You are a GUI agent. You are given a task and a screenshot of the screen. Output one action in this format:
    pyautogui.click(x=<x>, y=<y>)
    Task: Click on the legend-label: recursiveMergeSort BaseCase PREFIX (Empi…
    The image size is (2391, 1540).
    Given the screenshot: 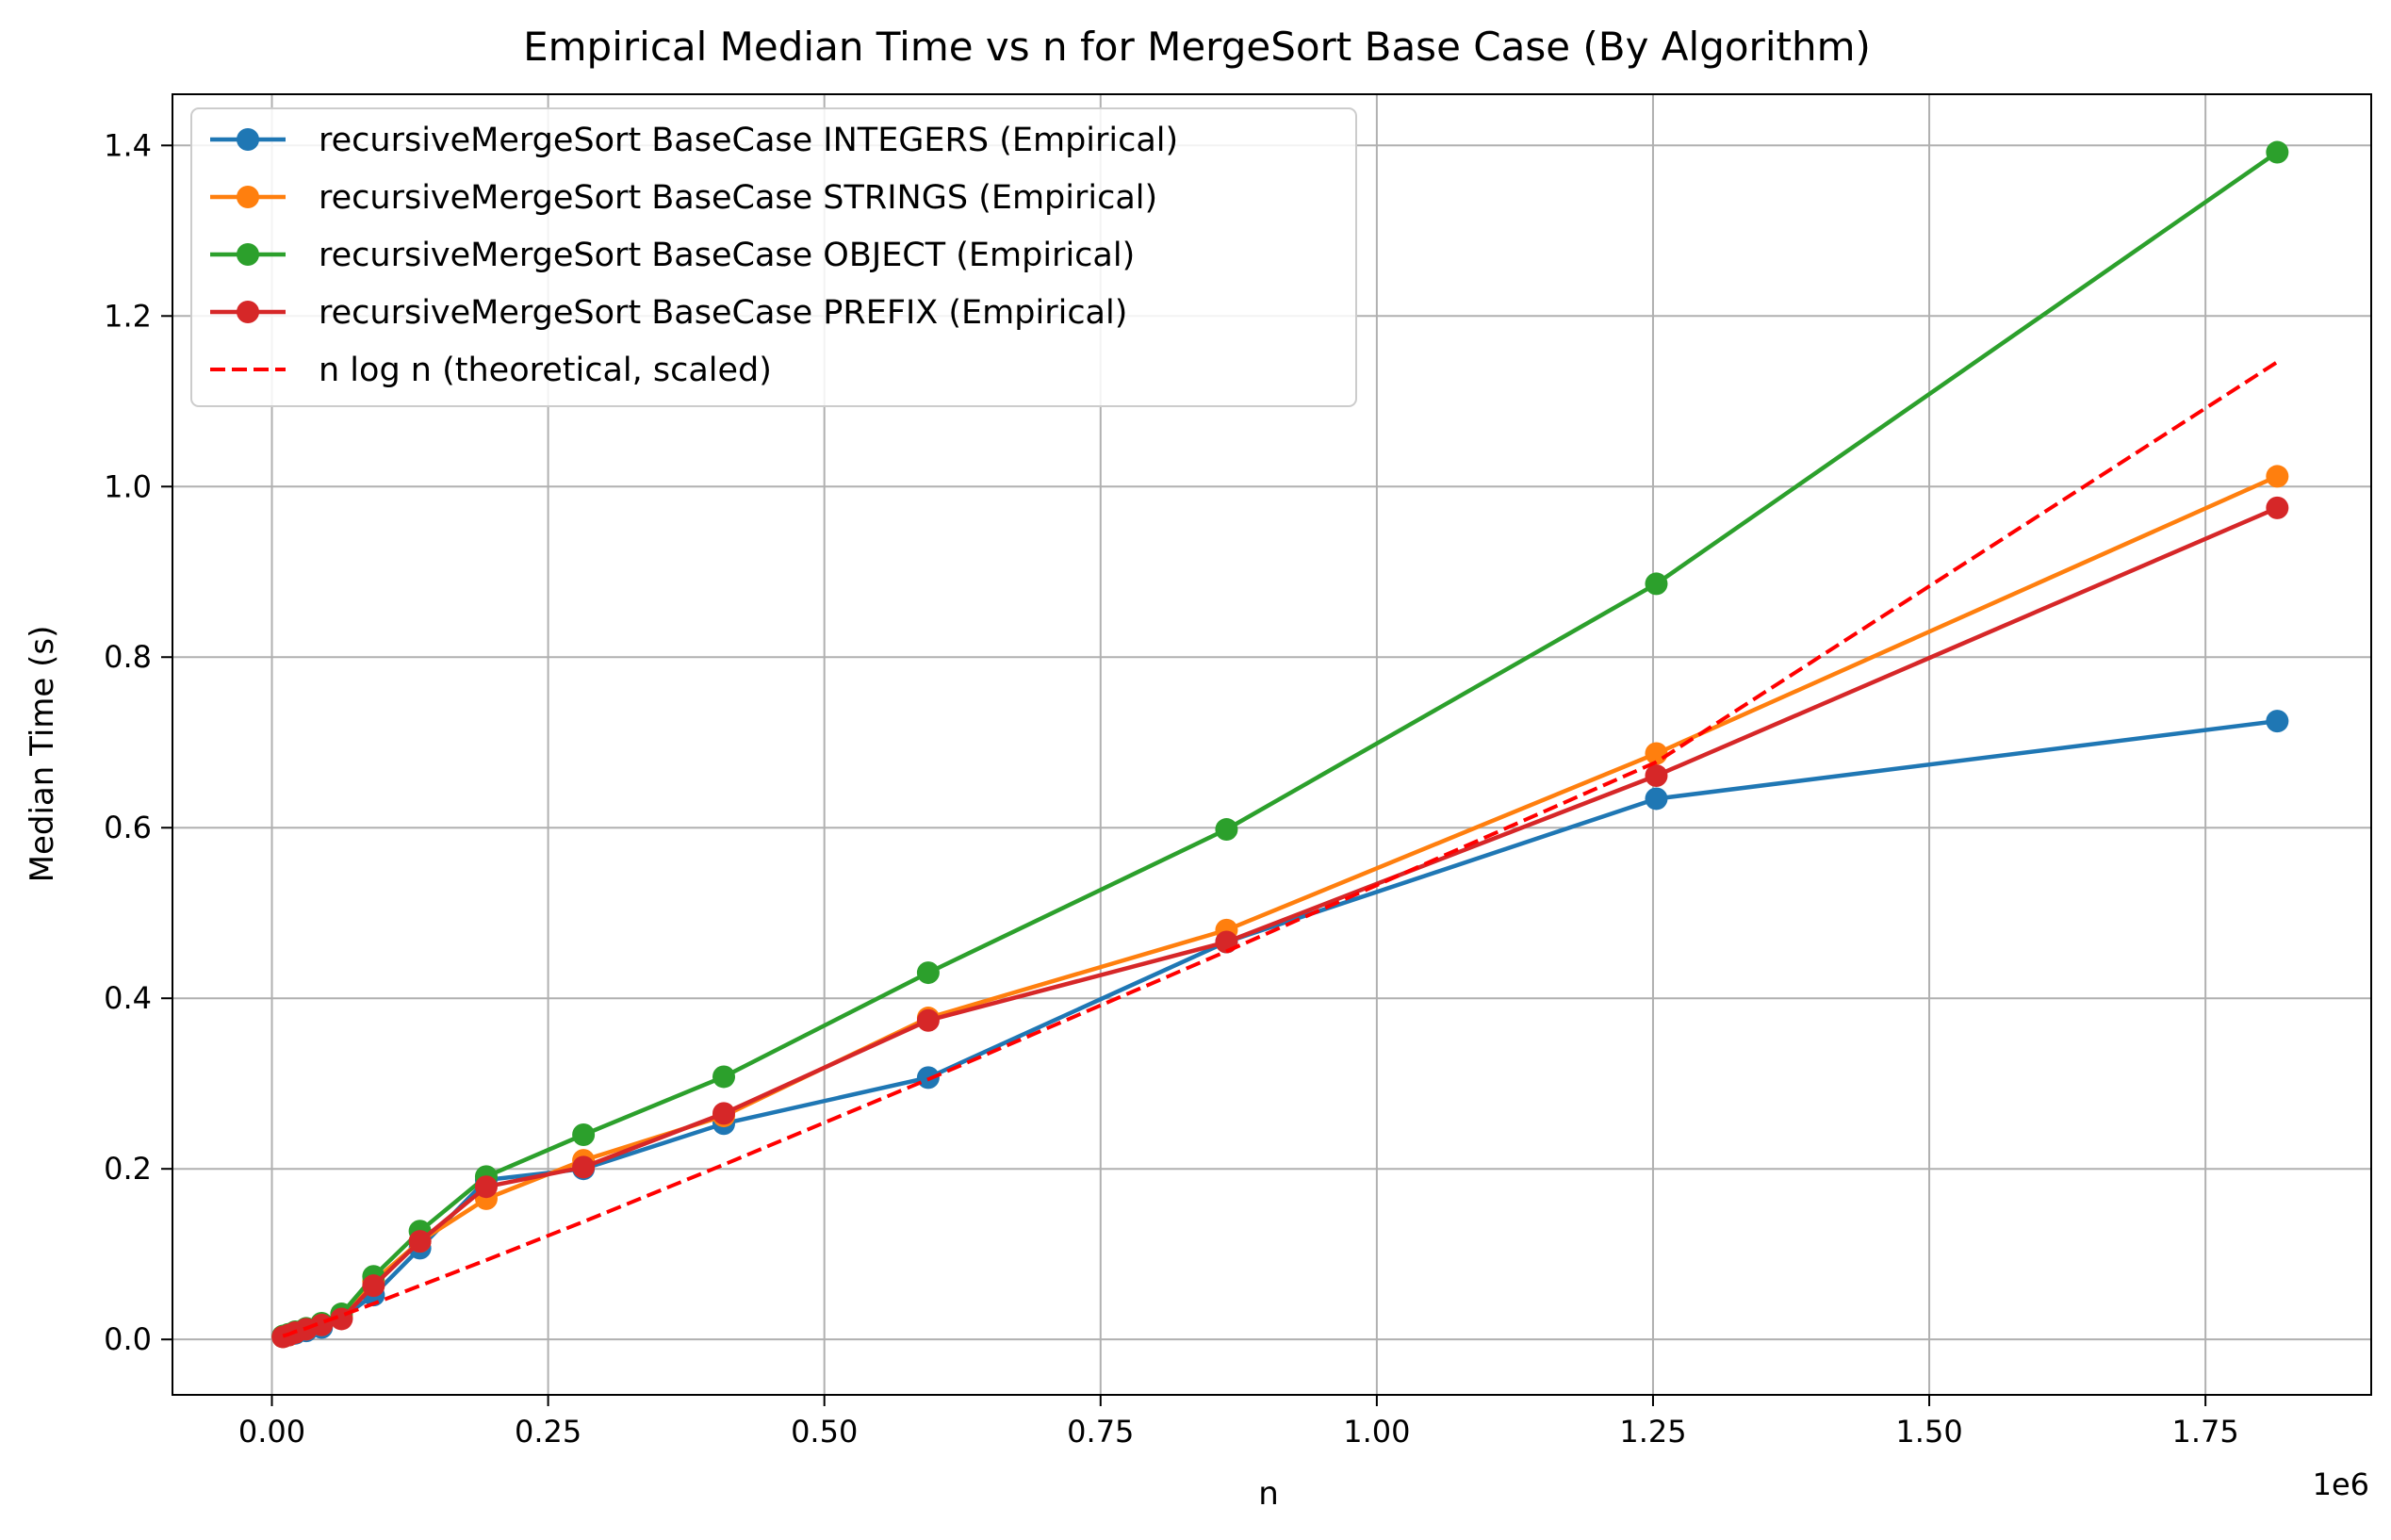 What is the action you would take?
    pyautogui.click(x=723, y=313)
    